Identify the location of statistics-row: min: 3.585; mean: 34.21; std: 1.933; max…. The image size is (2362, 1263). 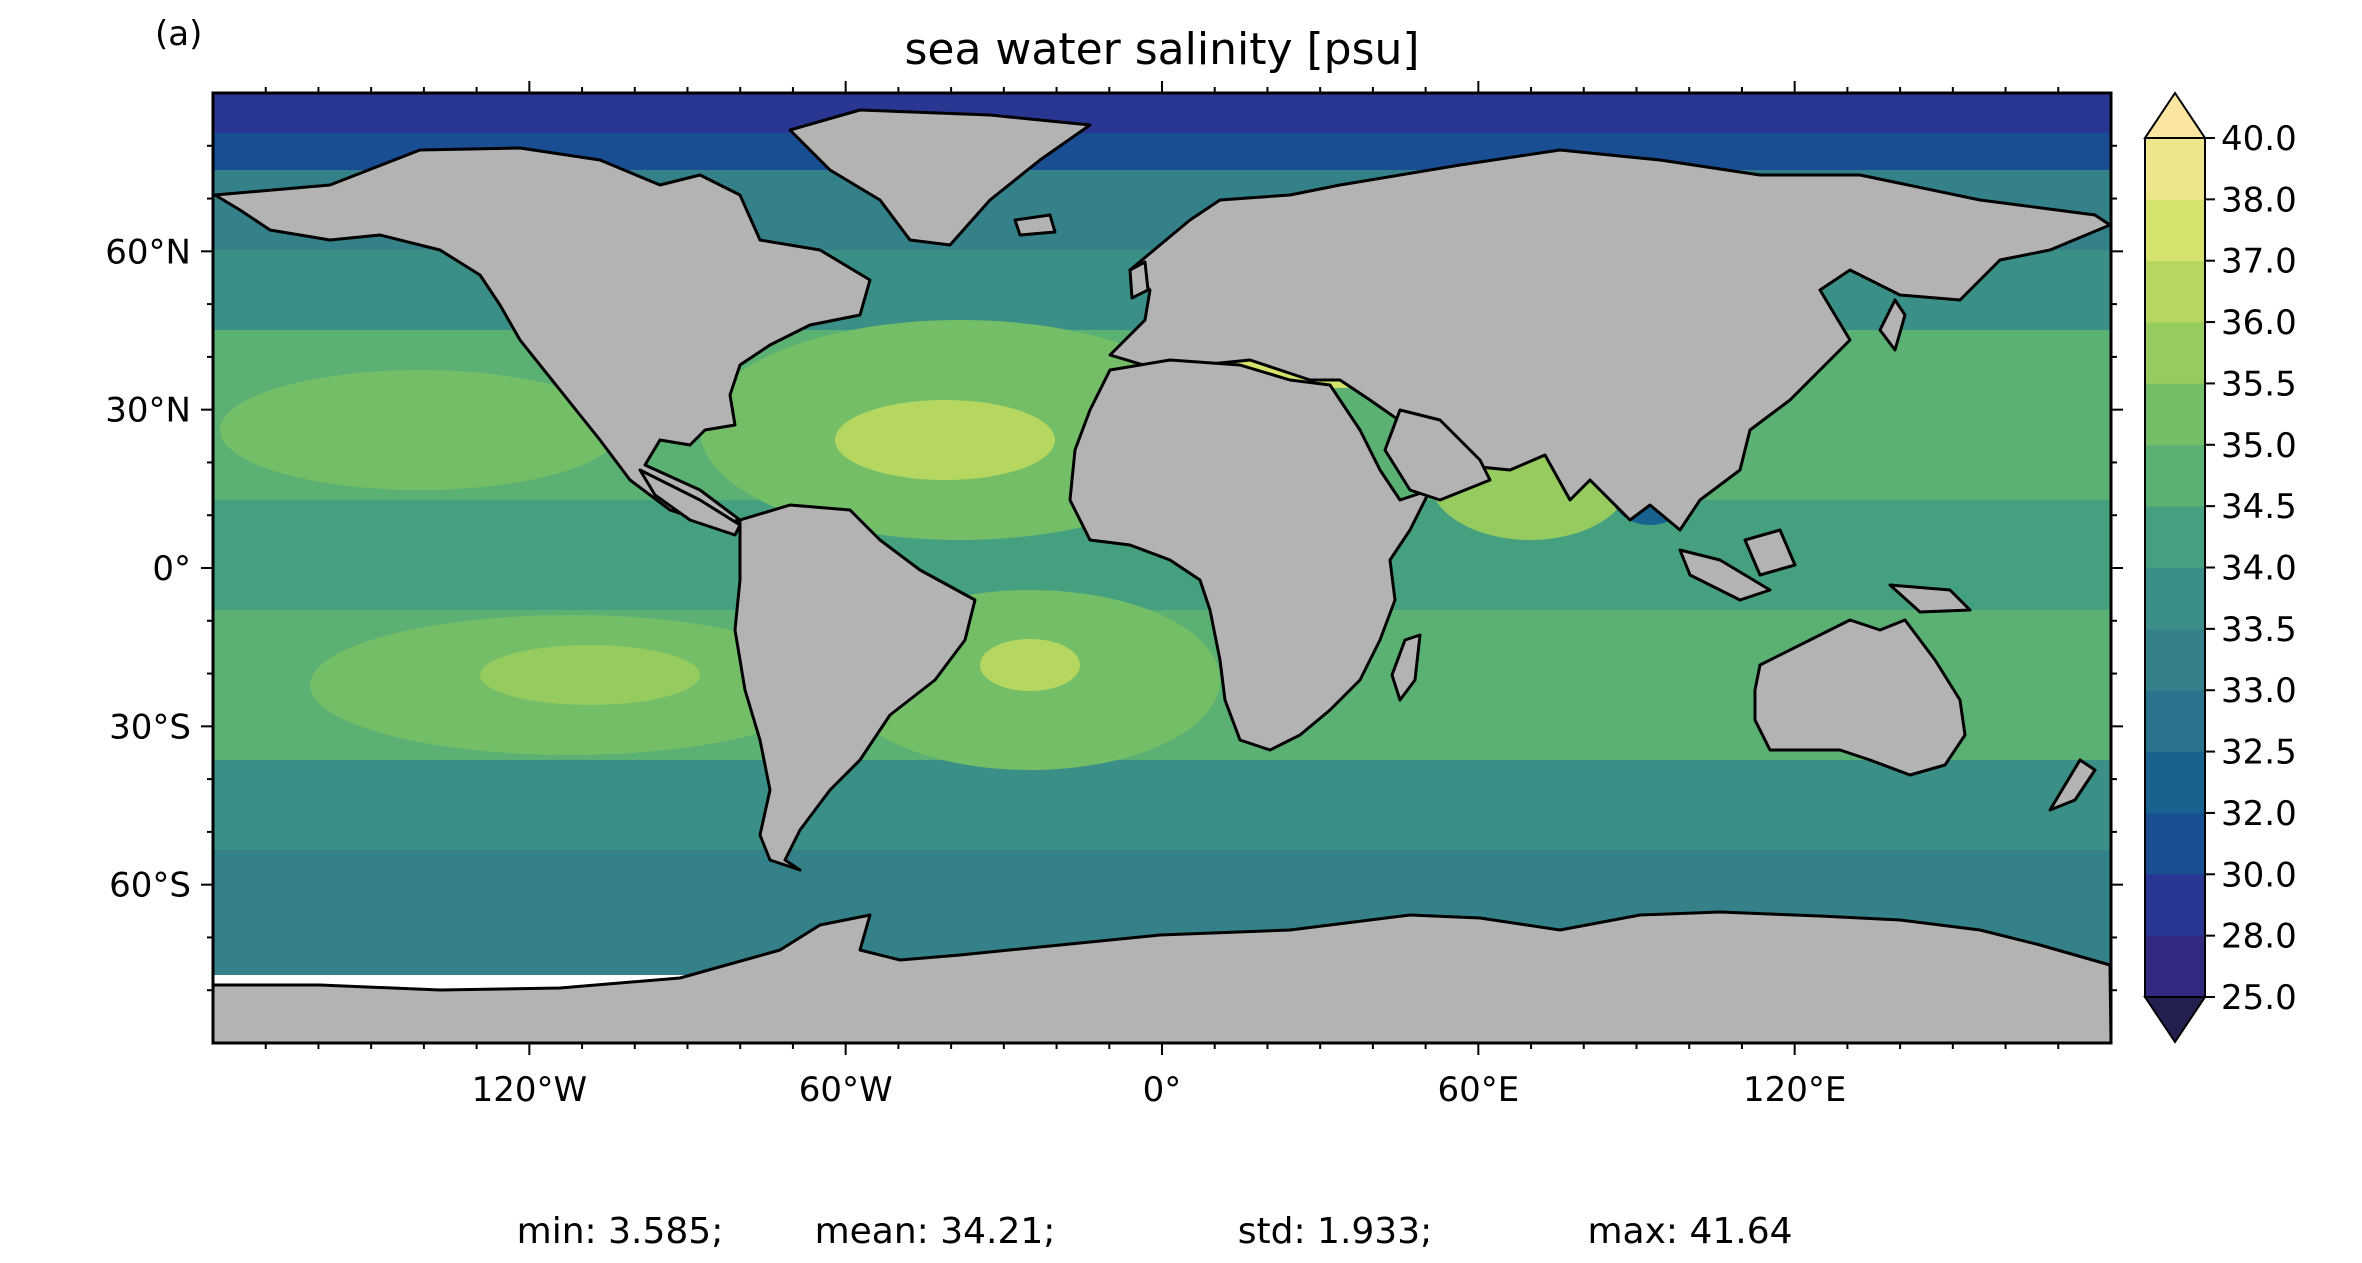
(1155, 1231).